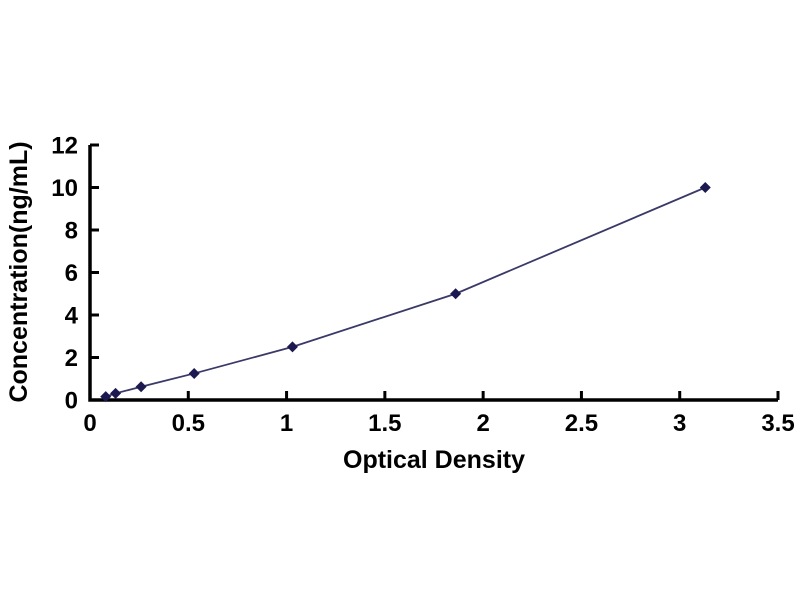 The image size is (800, 600). Describe the element at coordinates (434, 460) in the screenshot. I see `x-axis-label: Optical Density` at that location.